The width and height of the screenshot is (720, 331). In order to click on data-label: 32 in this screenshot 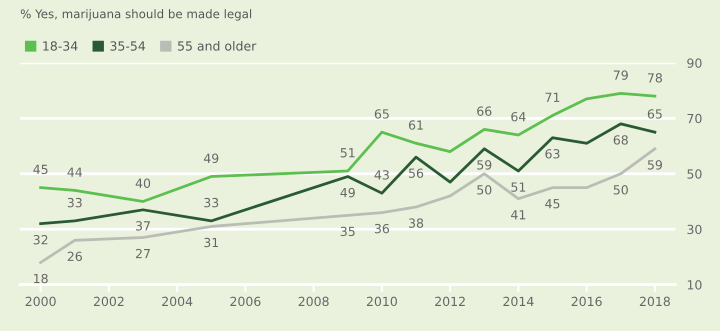, I will do `click(41, 239)`.